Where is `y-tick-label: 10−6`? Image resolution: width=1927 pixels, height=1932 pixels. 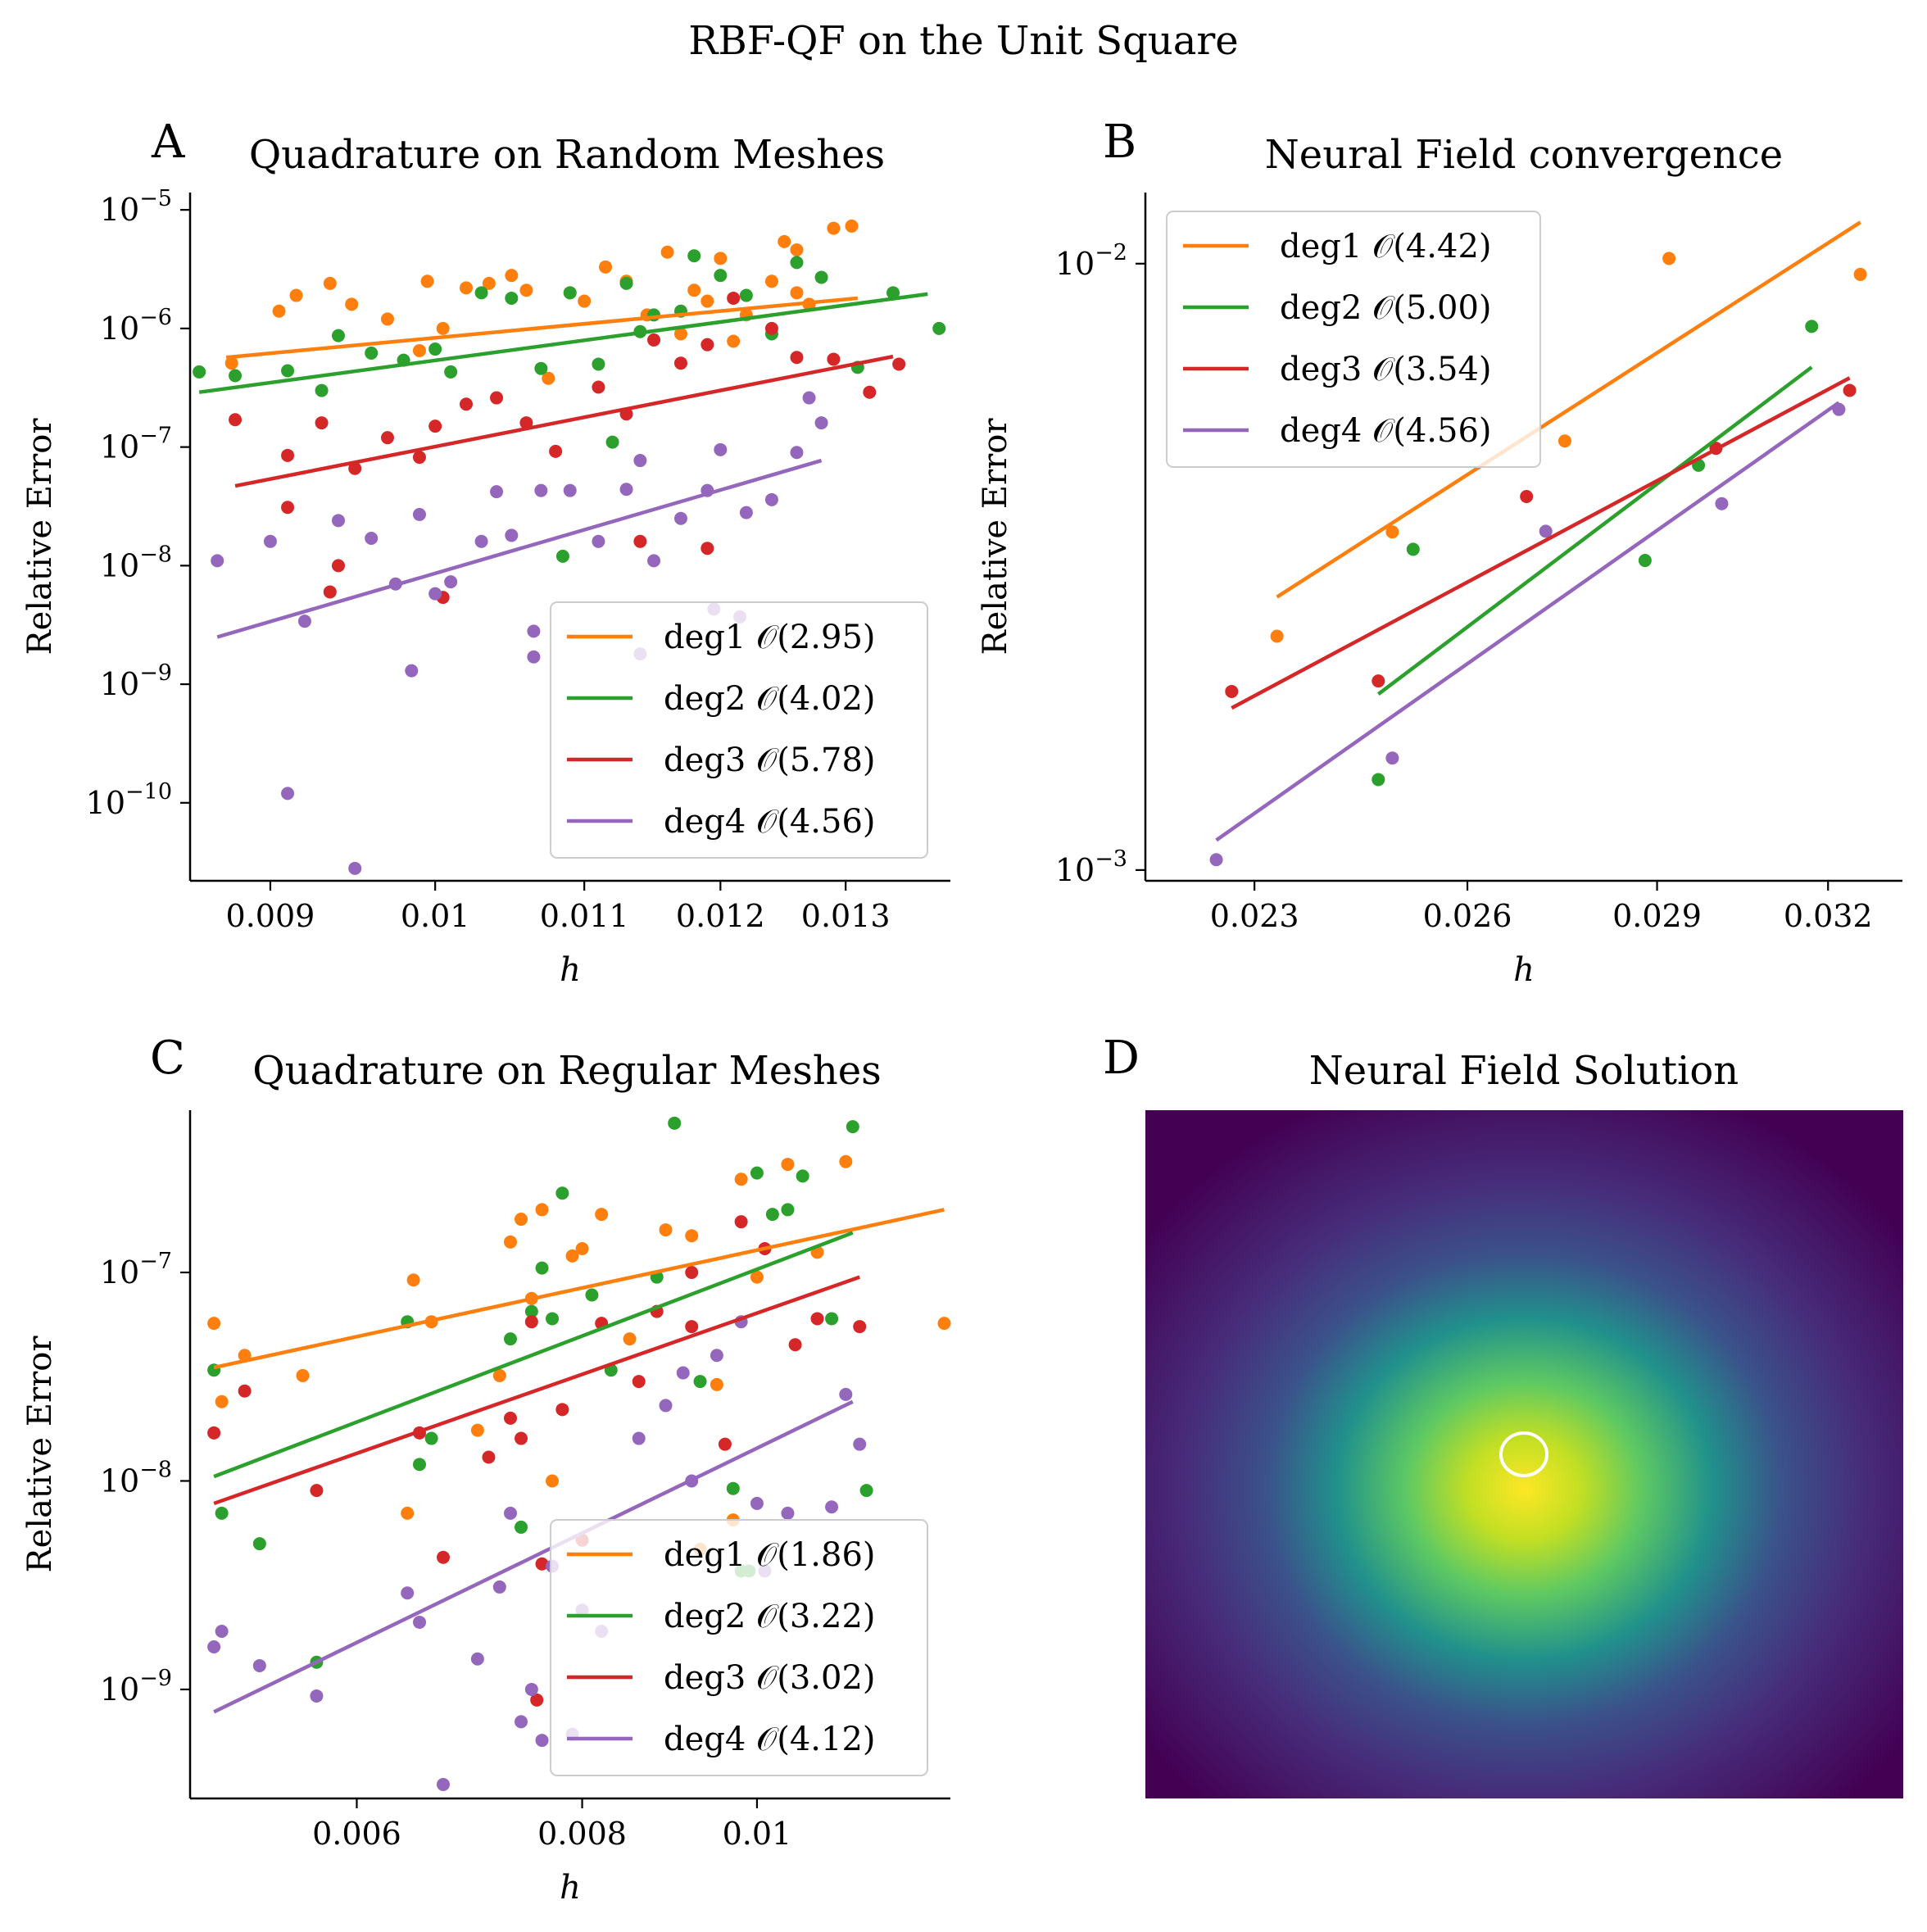
y-tick-label: 10−6 is located at coordinates (136, 326).